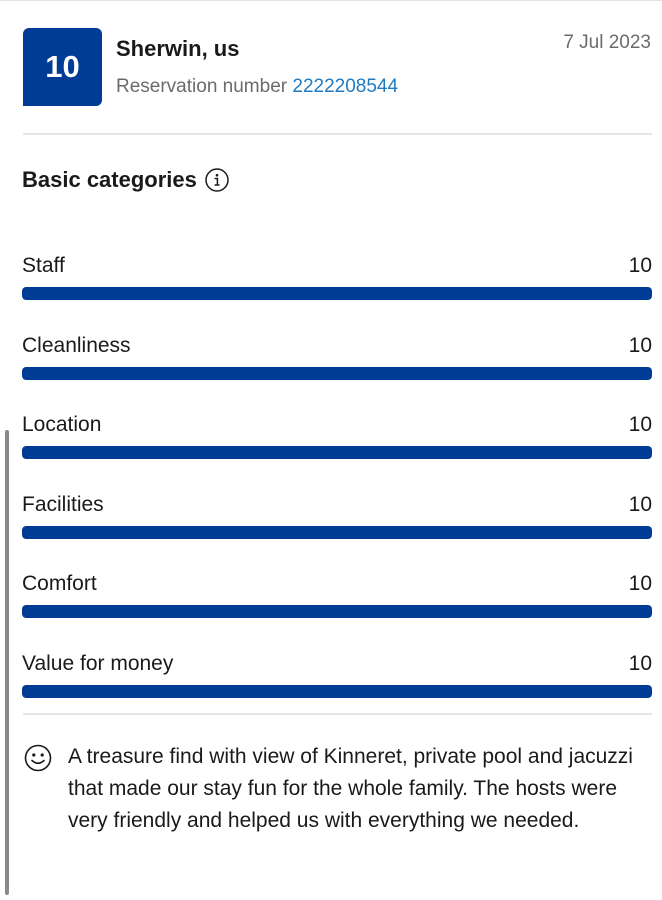  I want to click on reservation-label: Reservation number, so click(202, 86).